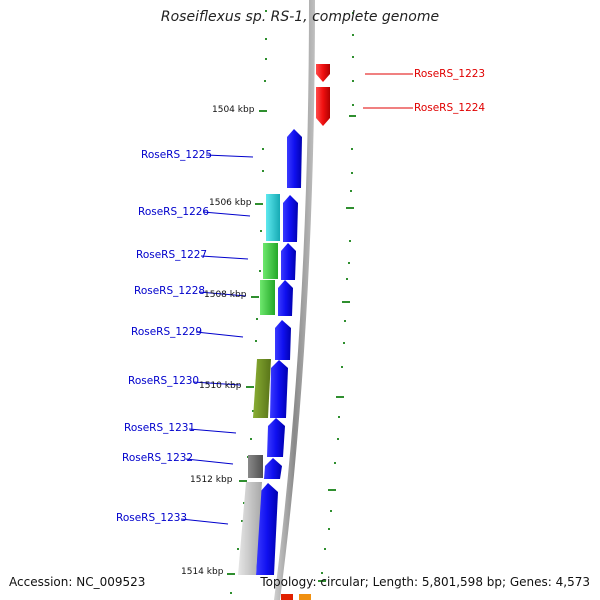 This screenshot has width=600, height=600. I want to click on backbone-arc, so click(294, 300).